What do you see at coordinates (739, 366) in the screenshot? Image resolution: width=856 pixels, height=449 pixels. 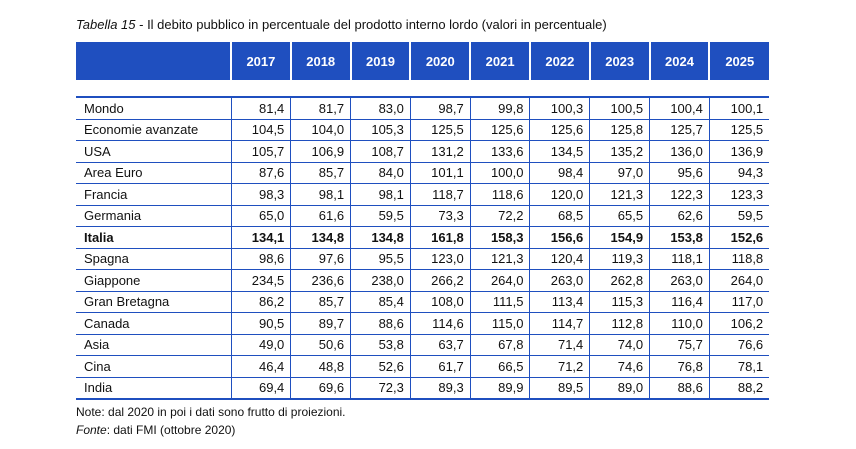 I see `value-cell: 78,1` at bounding box center [739, 366].